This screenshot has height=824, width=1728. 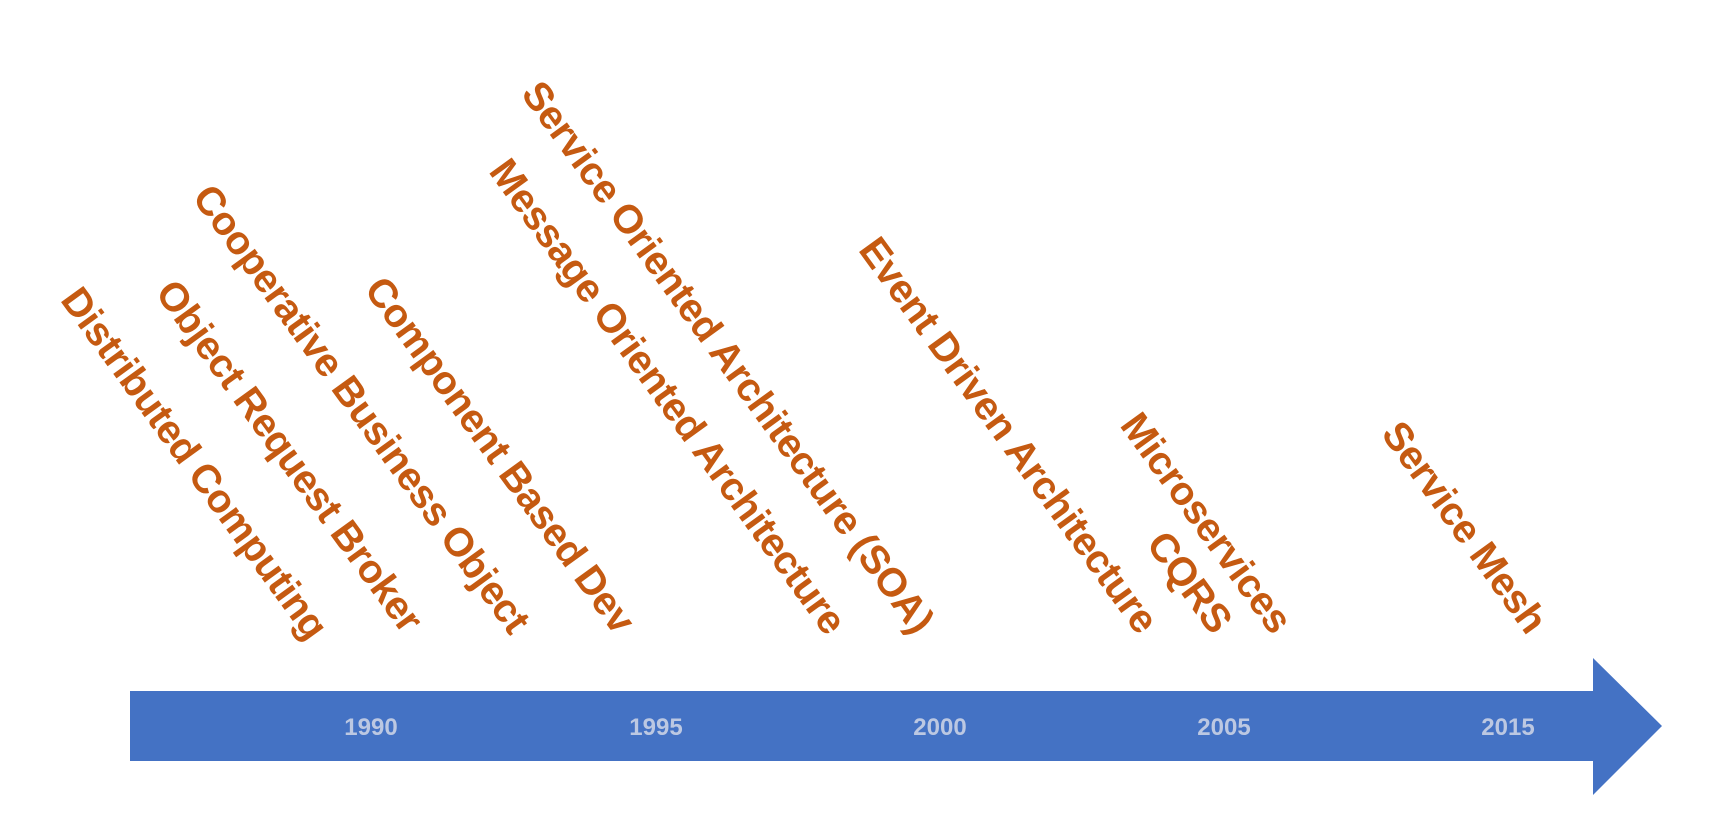 I want to click on era-label-service-mesh: Service Mesh, so click(x=1464, y=527).